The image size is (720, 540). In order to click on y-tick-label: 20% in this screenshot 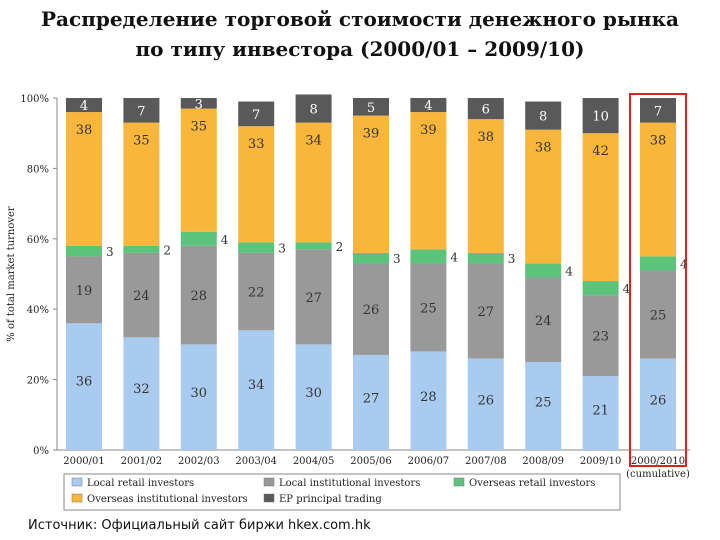, I will do `click(38, 381)`.